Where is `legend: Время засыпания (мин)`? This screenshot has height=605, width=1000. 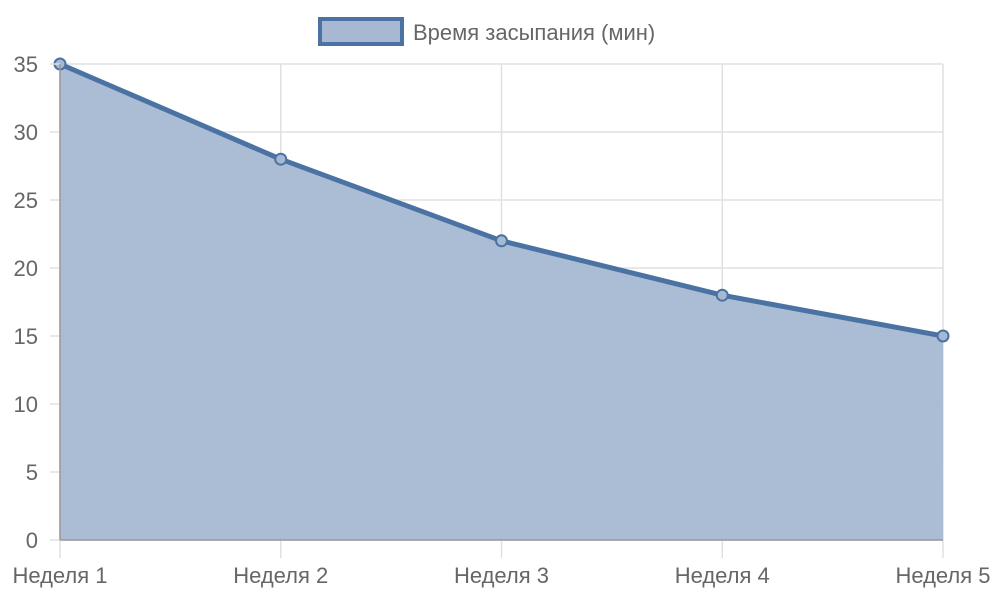
legend: Время засыпания (мин) is located at coordinates (486, 31).